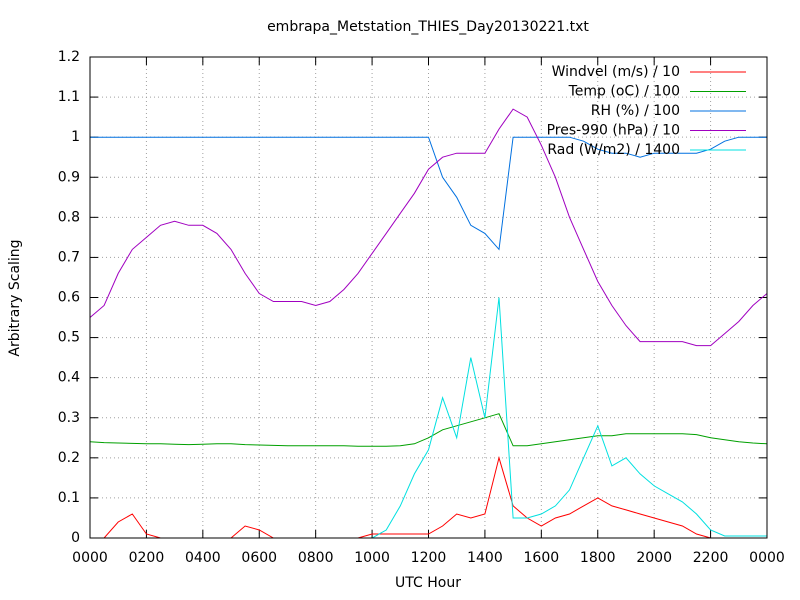  What do you see at coordinates (635, 111) in the screenshot?
I see `legend-label: RH (%) / 100` at bounding box center [635, 111].